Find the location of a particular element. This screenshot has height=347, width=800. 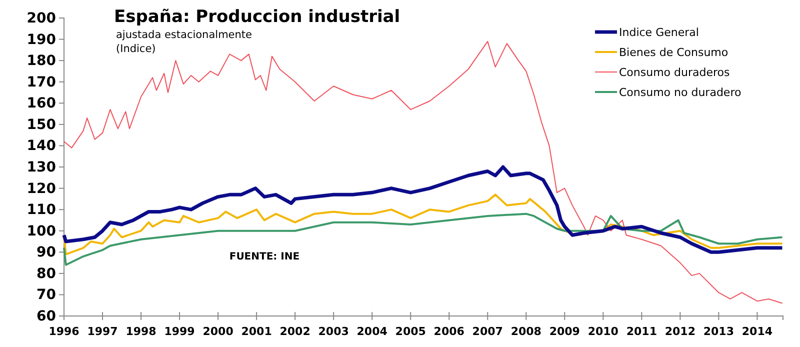

x-tick-label: 1996 is located at coordinates (64, 331).